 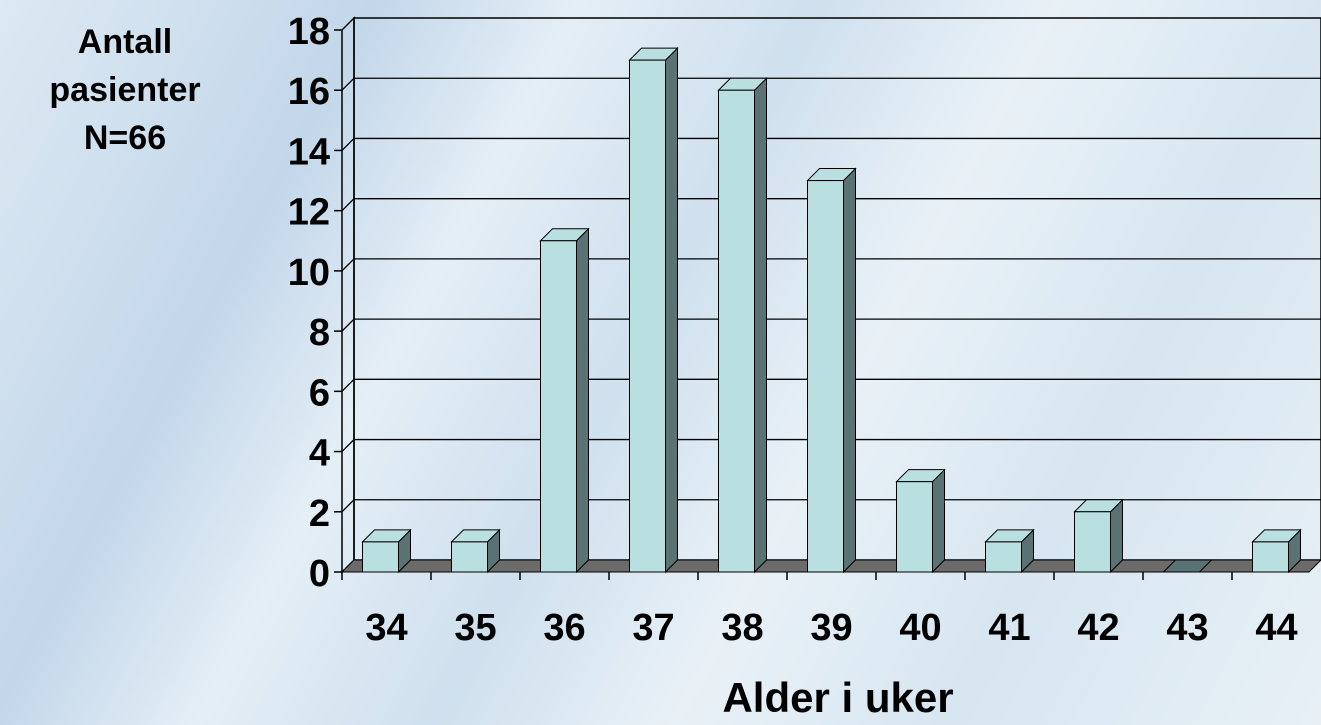 What do you see at coordinates (319, 393) in the screenshot?
I see `y-tick-label: 6` at bounding box center [319, 393].